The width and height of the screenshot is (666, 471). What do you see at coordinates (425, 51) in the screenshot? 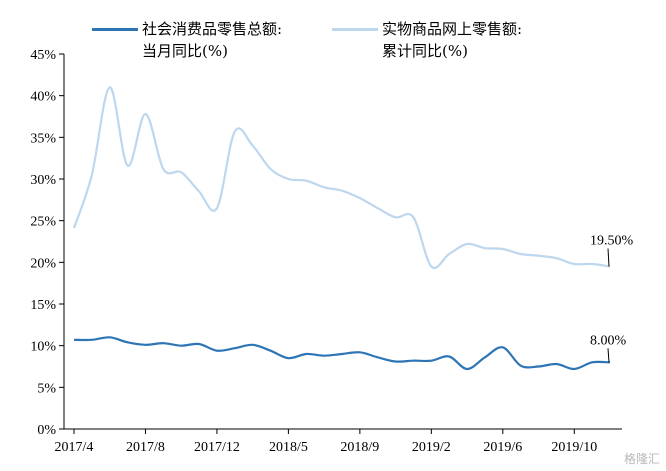
I see `legend-label-line2: 累计同比(%)` at bounding box center [425, 51].